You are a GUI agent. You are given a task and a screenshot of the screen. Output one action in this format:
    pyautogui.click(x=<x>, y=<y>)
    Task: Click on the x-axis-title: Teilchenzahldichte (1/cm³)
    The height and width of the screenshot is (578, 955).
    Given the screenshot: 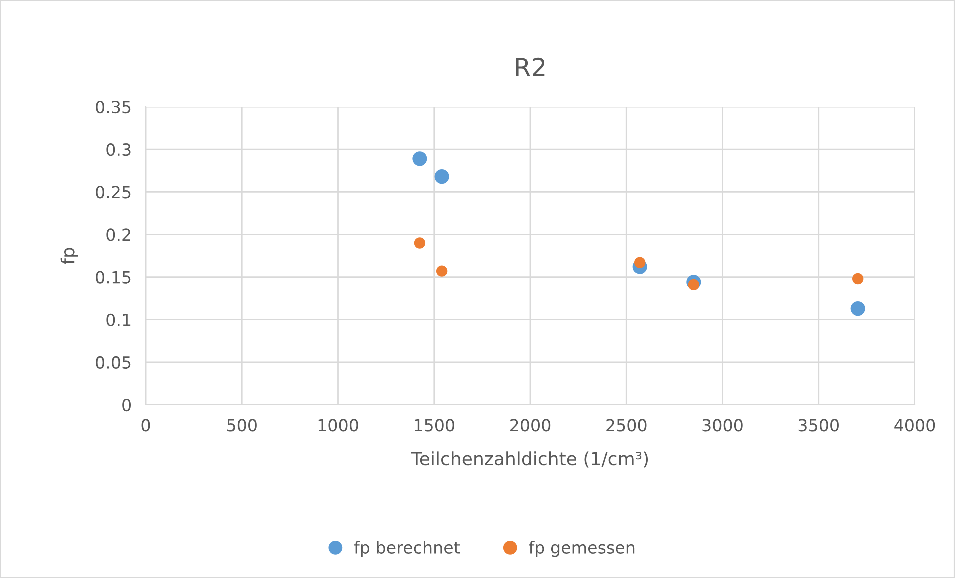 What is the action you would take?
    pyautogui.click(x=529, y=460)
    